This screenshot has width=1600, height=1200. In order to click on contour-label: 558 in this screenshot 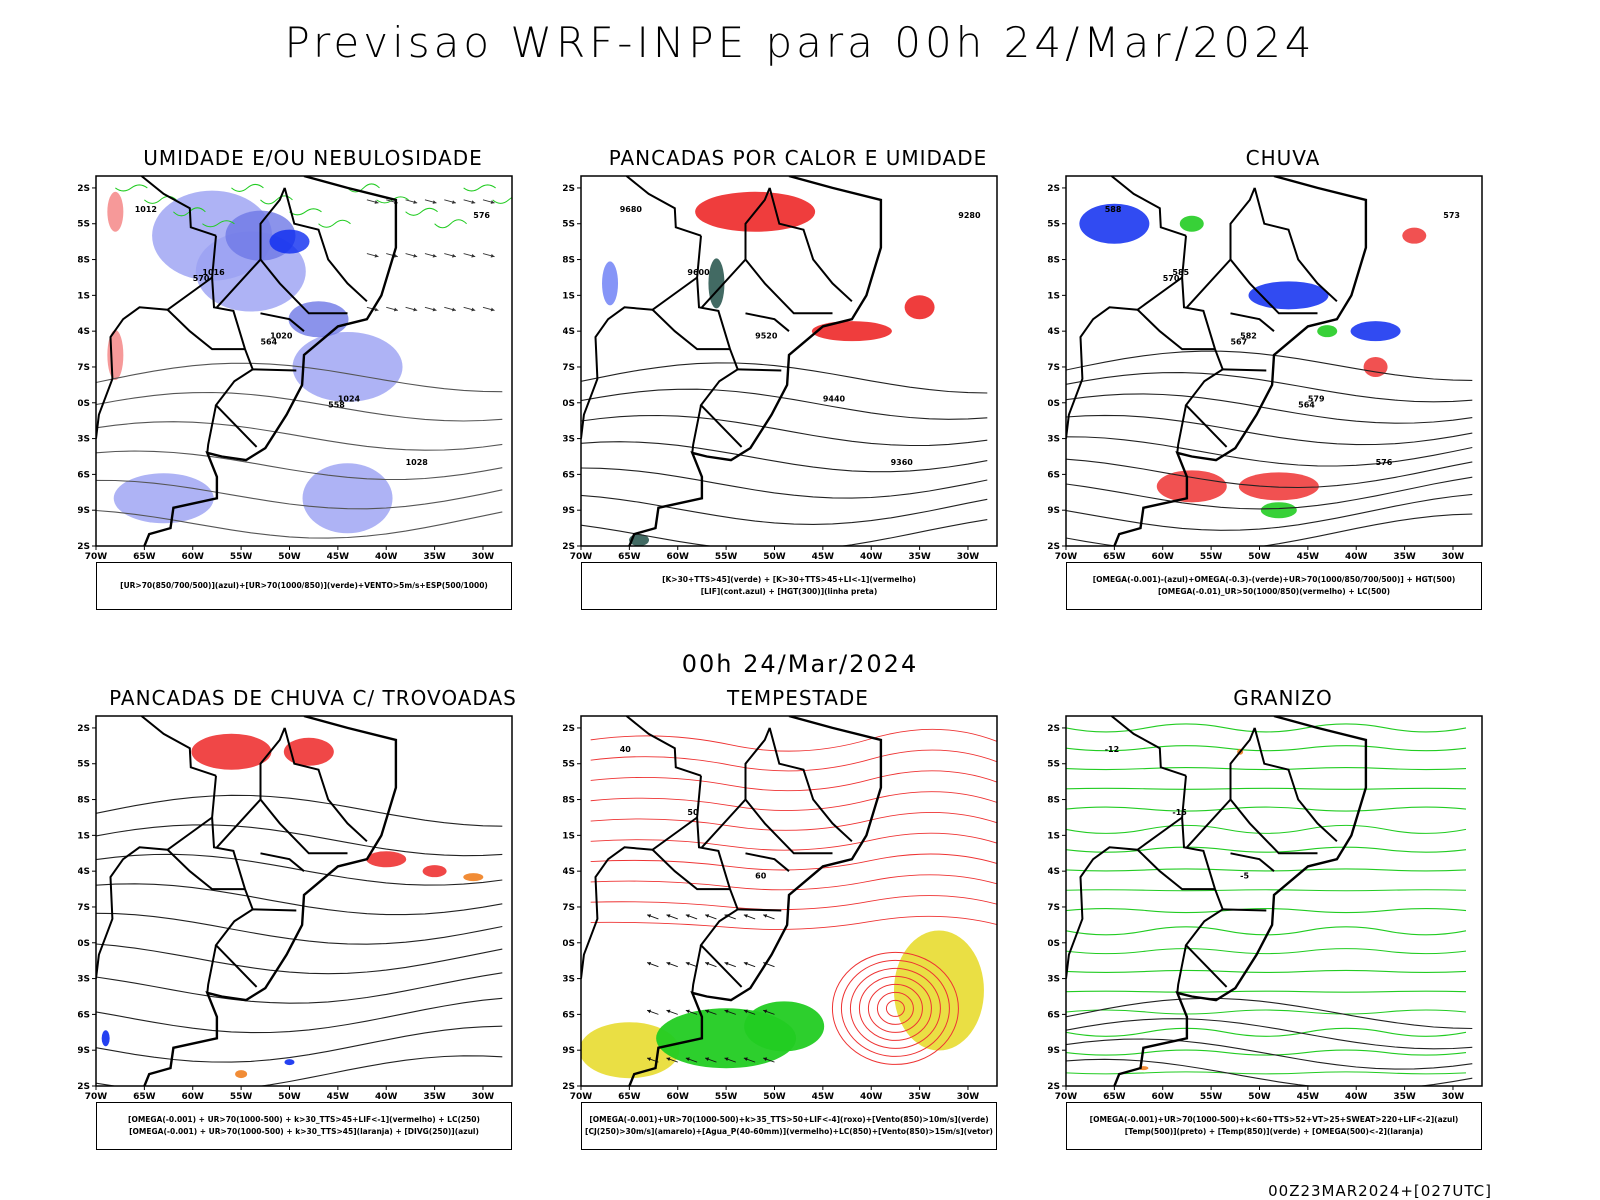, I will do `click(336, 405)`.